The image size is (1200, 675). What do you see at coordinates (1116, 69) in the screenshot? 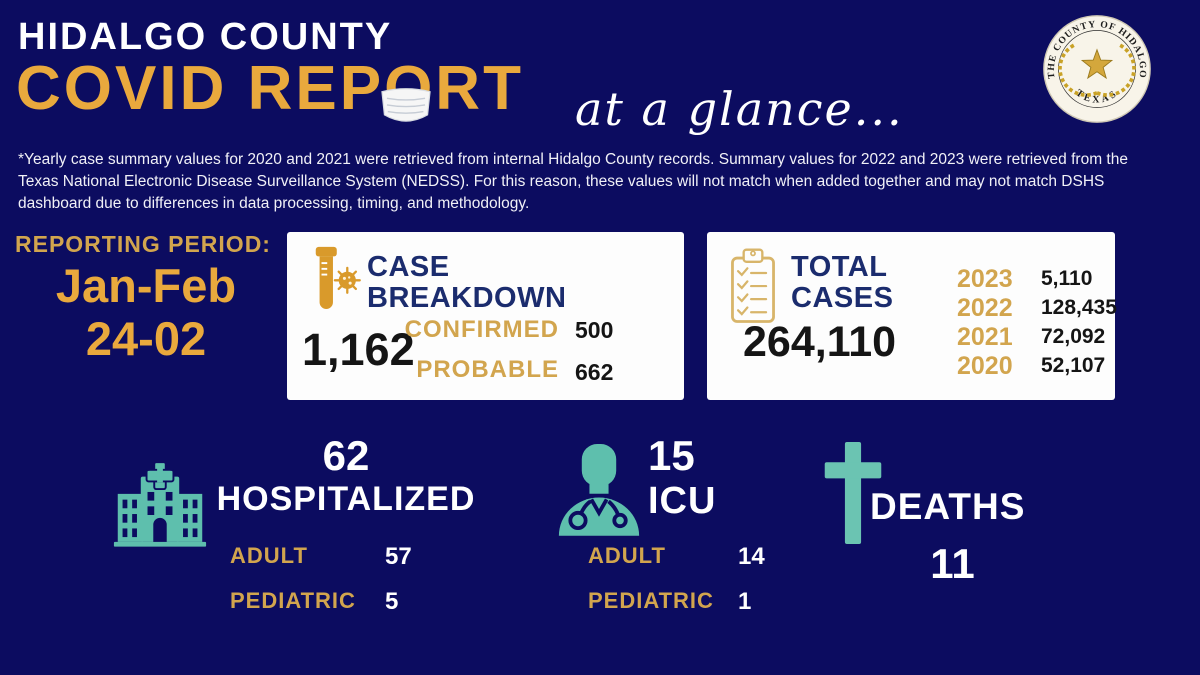
I see `seal-wreath-right` at bounding box center [1116, 69].